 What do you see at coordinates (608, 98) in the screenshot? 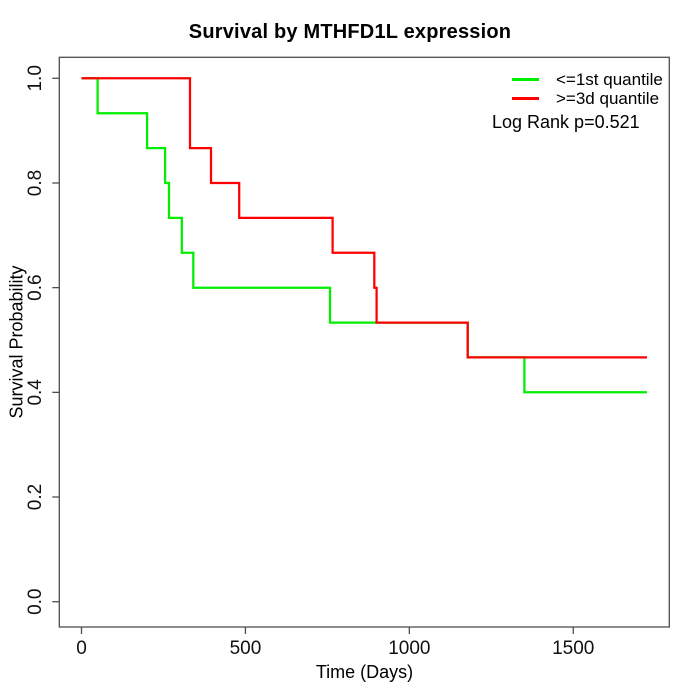
I see `legend-label-high-expression: >=3d quantile` at bounding box center [608, 98].